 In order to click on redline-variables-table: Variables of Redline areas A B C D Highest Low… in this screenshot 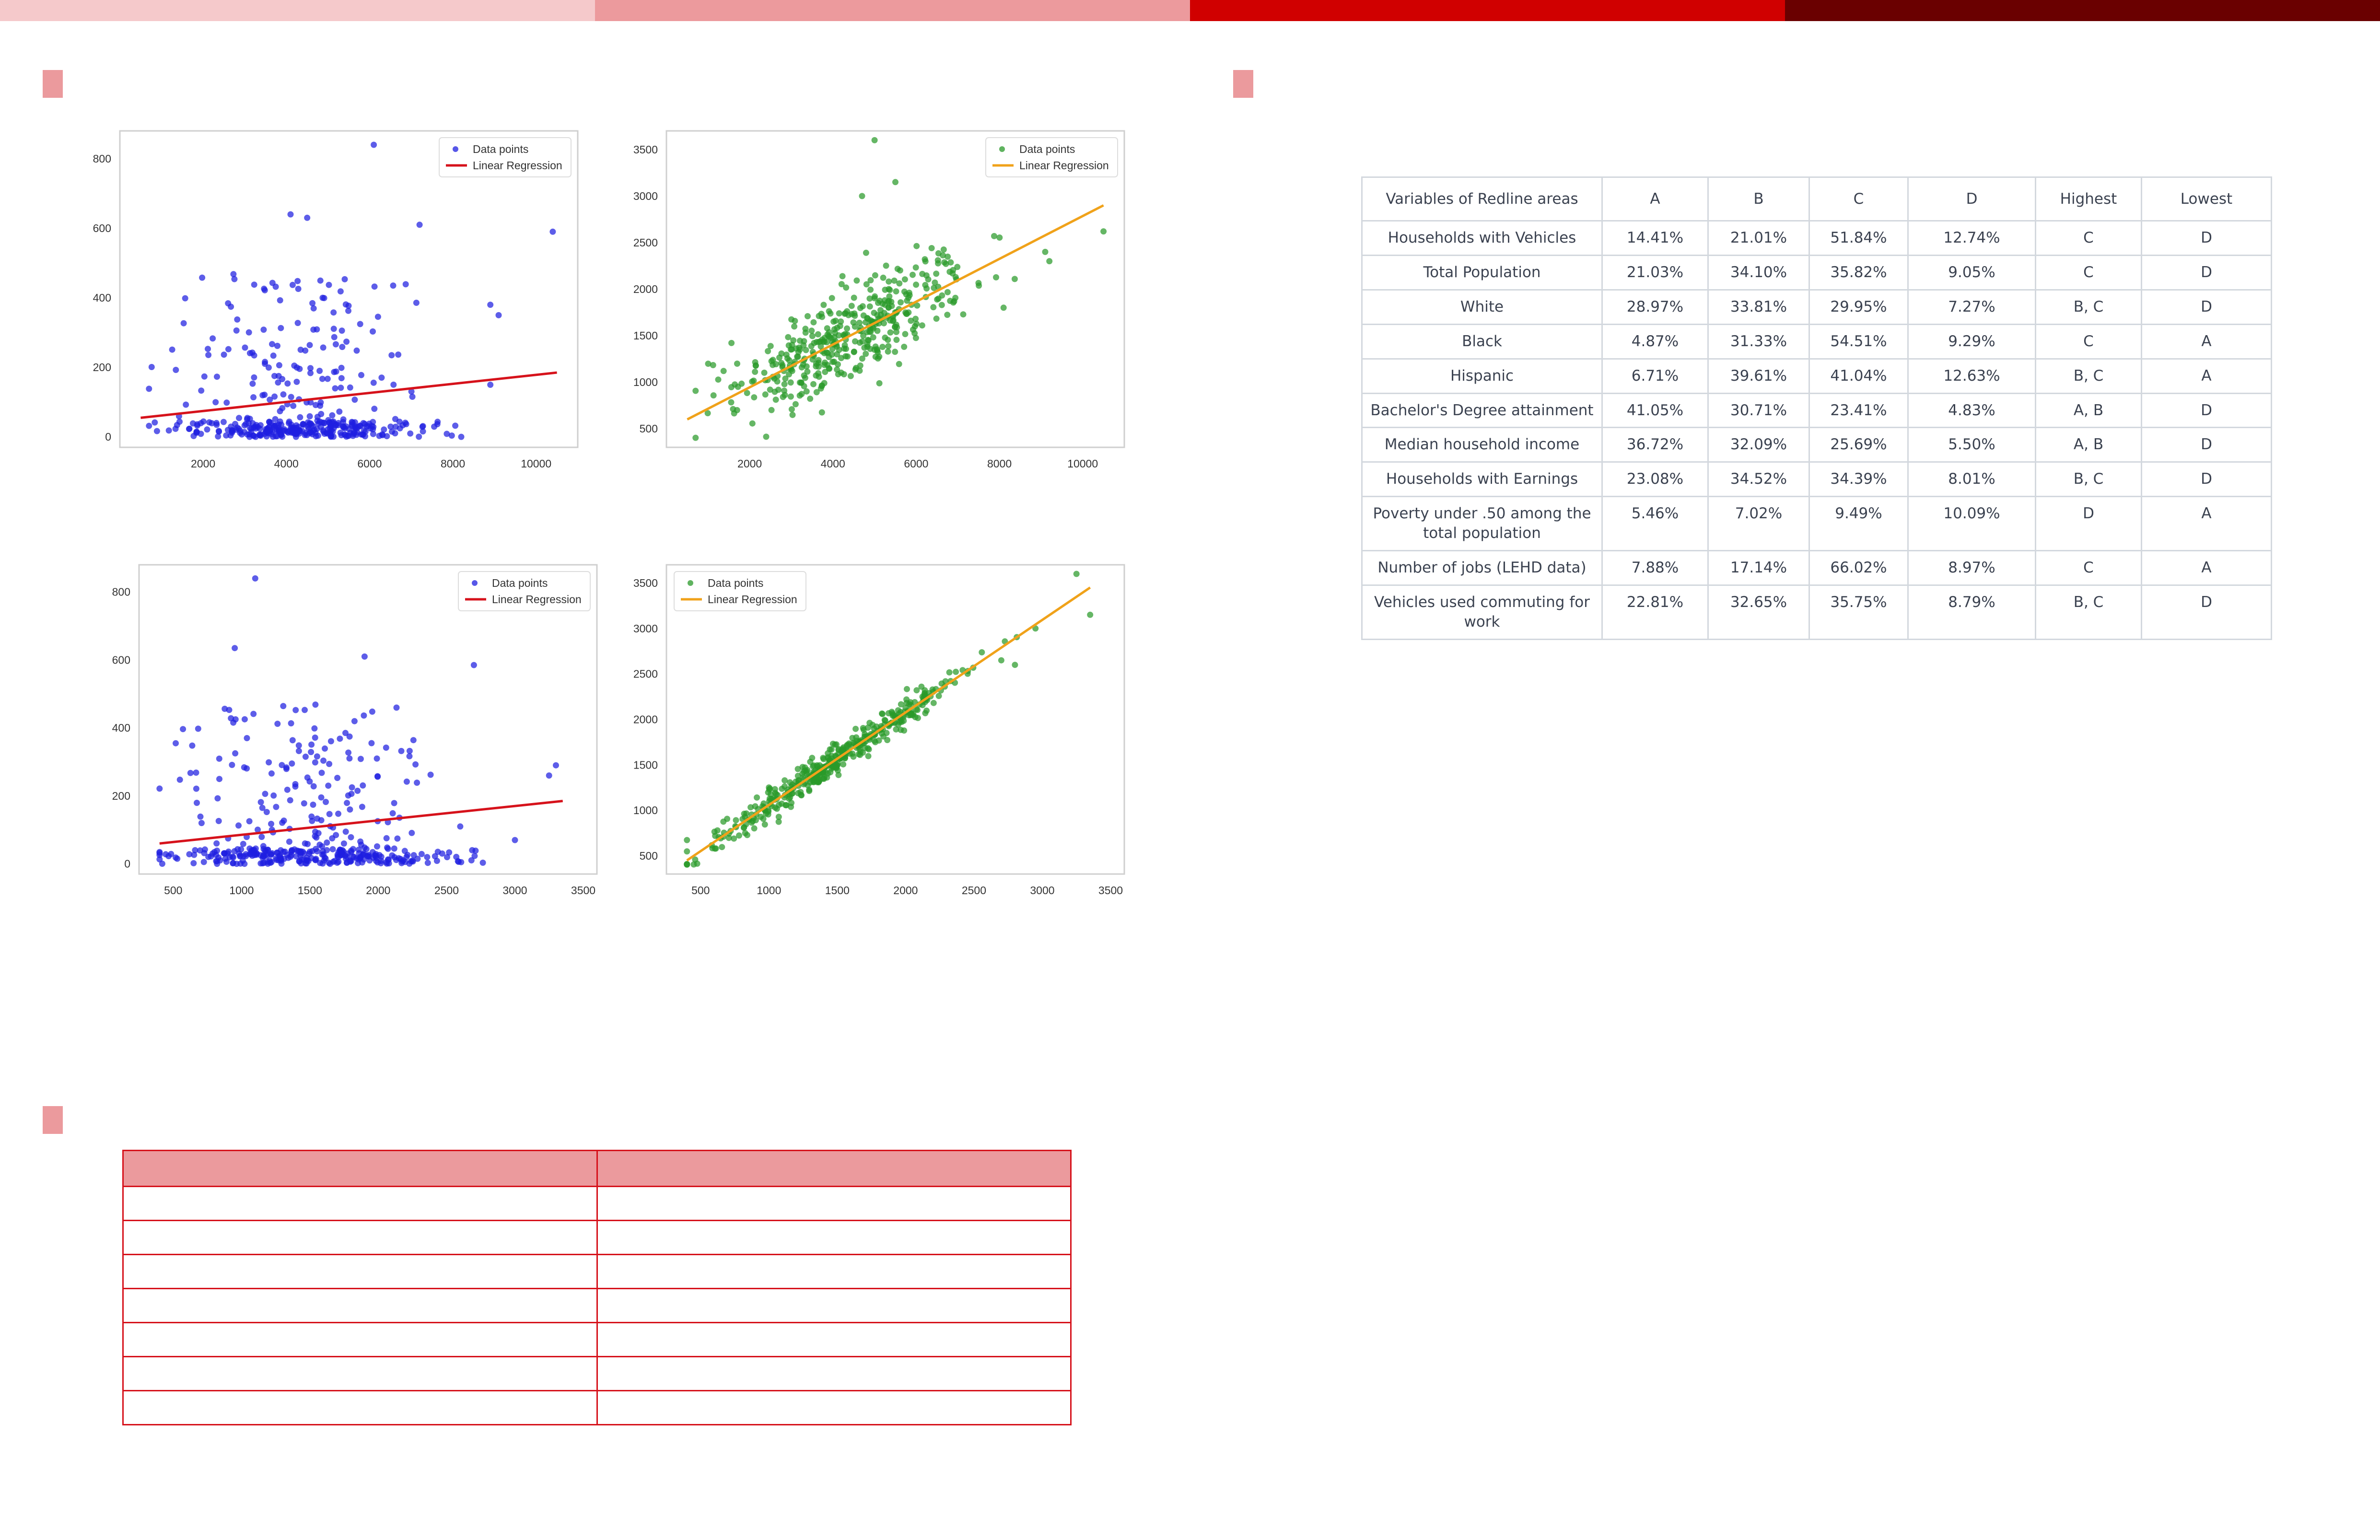, I will do `click(1816, 408)`.